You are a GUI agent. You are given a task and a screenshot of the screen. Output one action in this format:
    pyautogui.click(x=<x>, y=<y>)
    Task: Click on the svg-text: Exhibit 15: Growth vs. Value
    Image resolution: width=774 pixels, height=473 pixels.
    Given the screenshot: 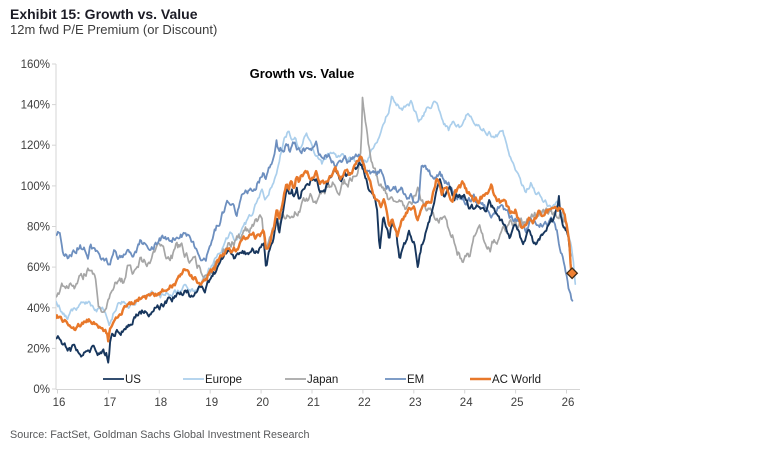 What is the action you would take?
    pyautogui.click(x=104, y=14)
    